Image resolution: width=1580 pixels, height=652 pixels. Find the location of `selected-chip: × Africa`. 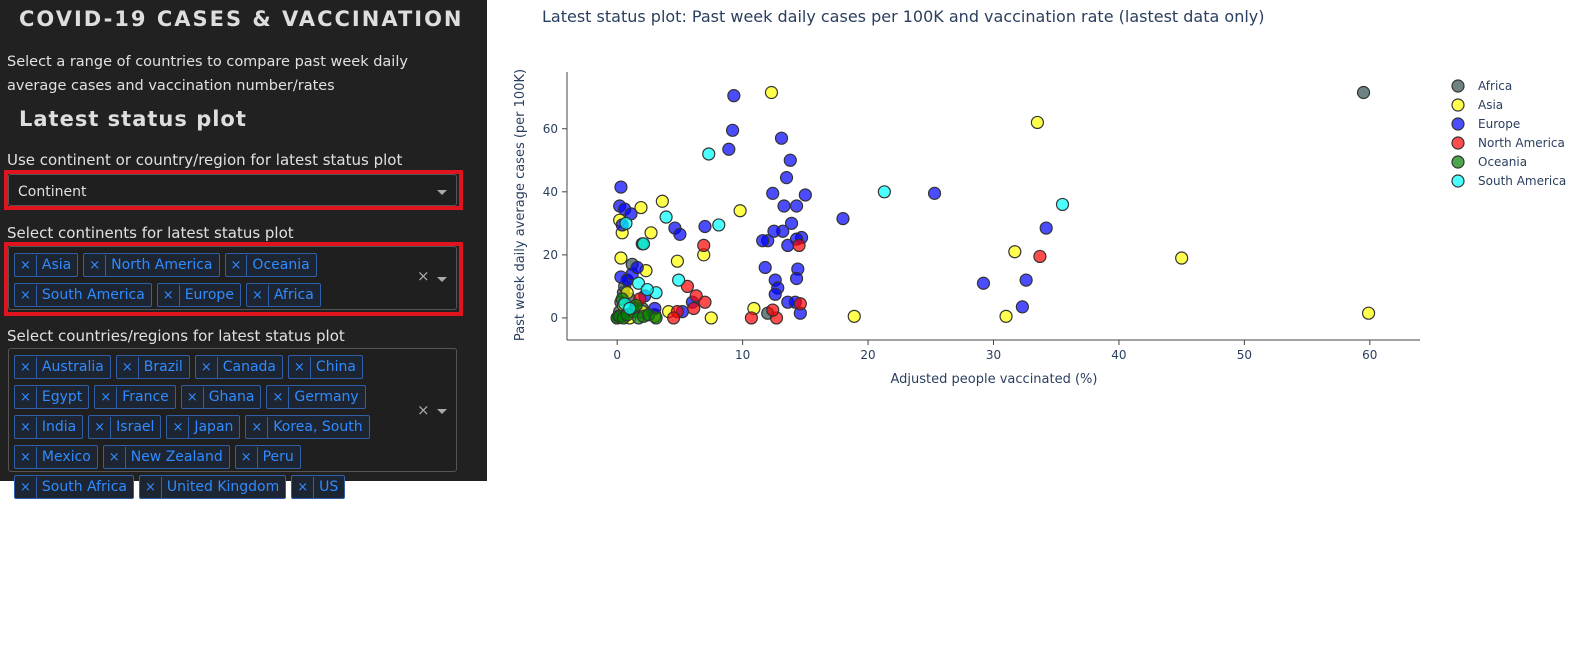

selected-chip: × Africa is located at coordinates (283, 295).